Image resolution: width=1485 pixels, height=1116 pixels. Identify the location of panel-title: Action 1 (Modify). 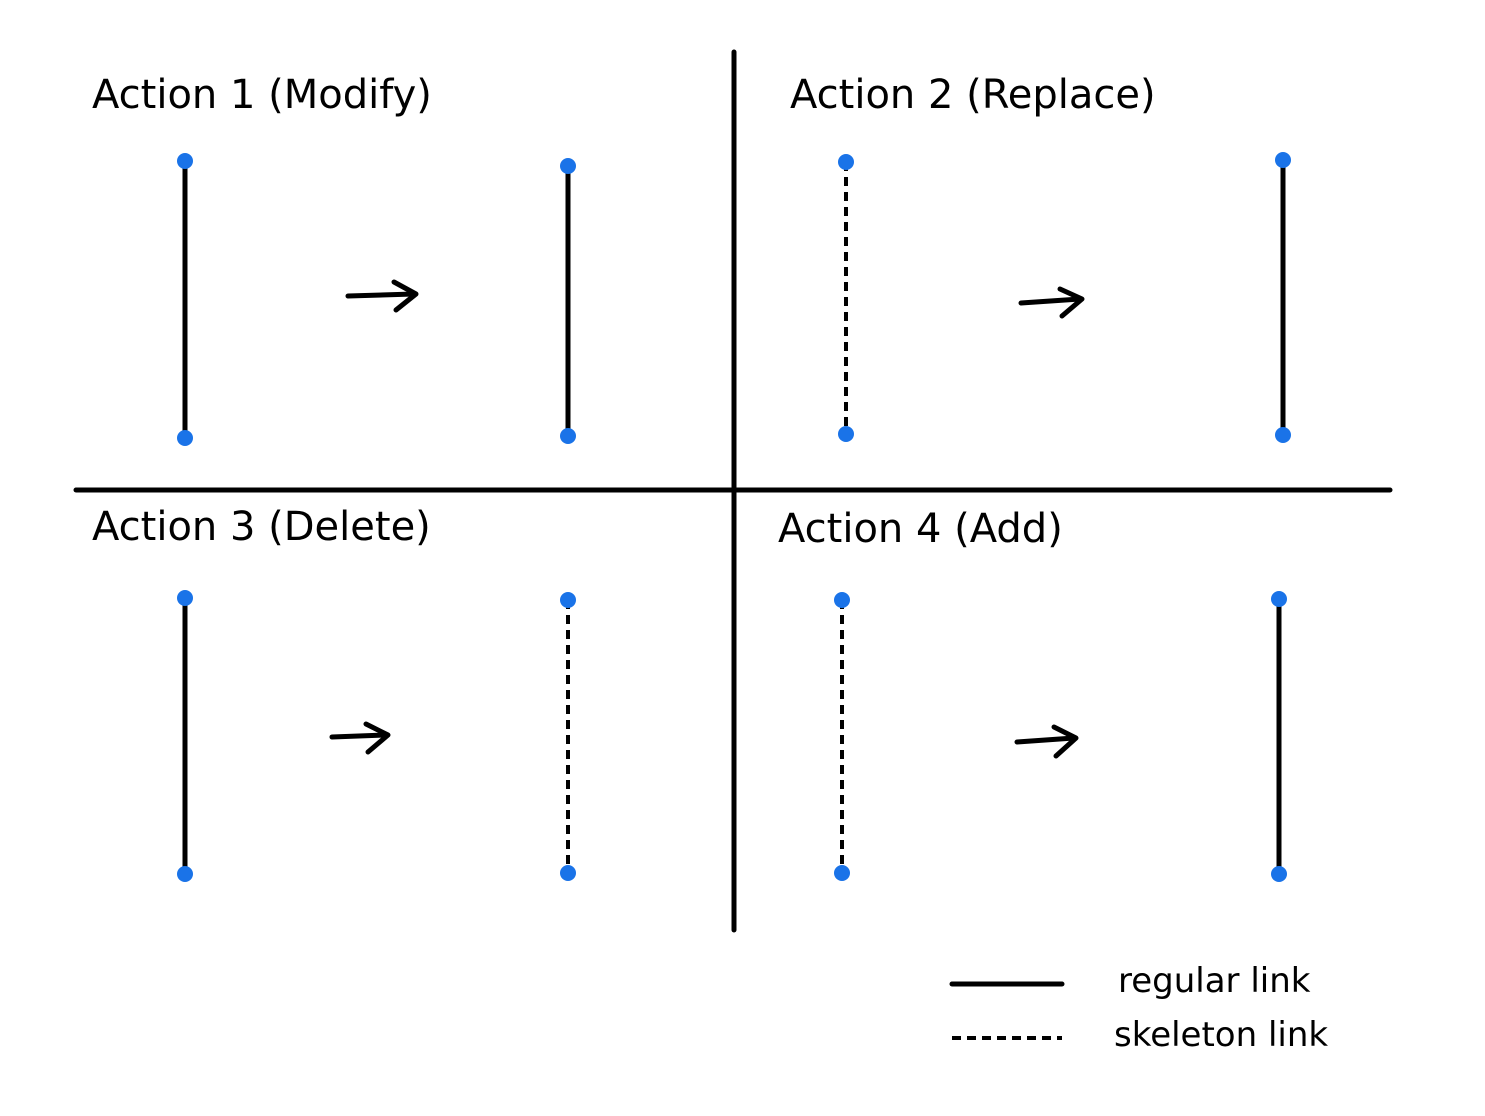
(262, 95).